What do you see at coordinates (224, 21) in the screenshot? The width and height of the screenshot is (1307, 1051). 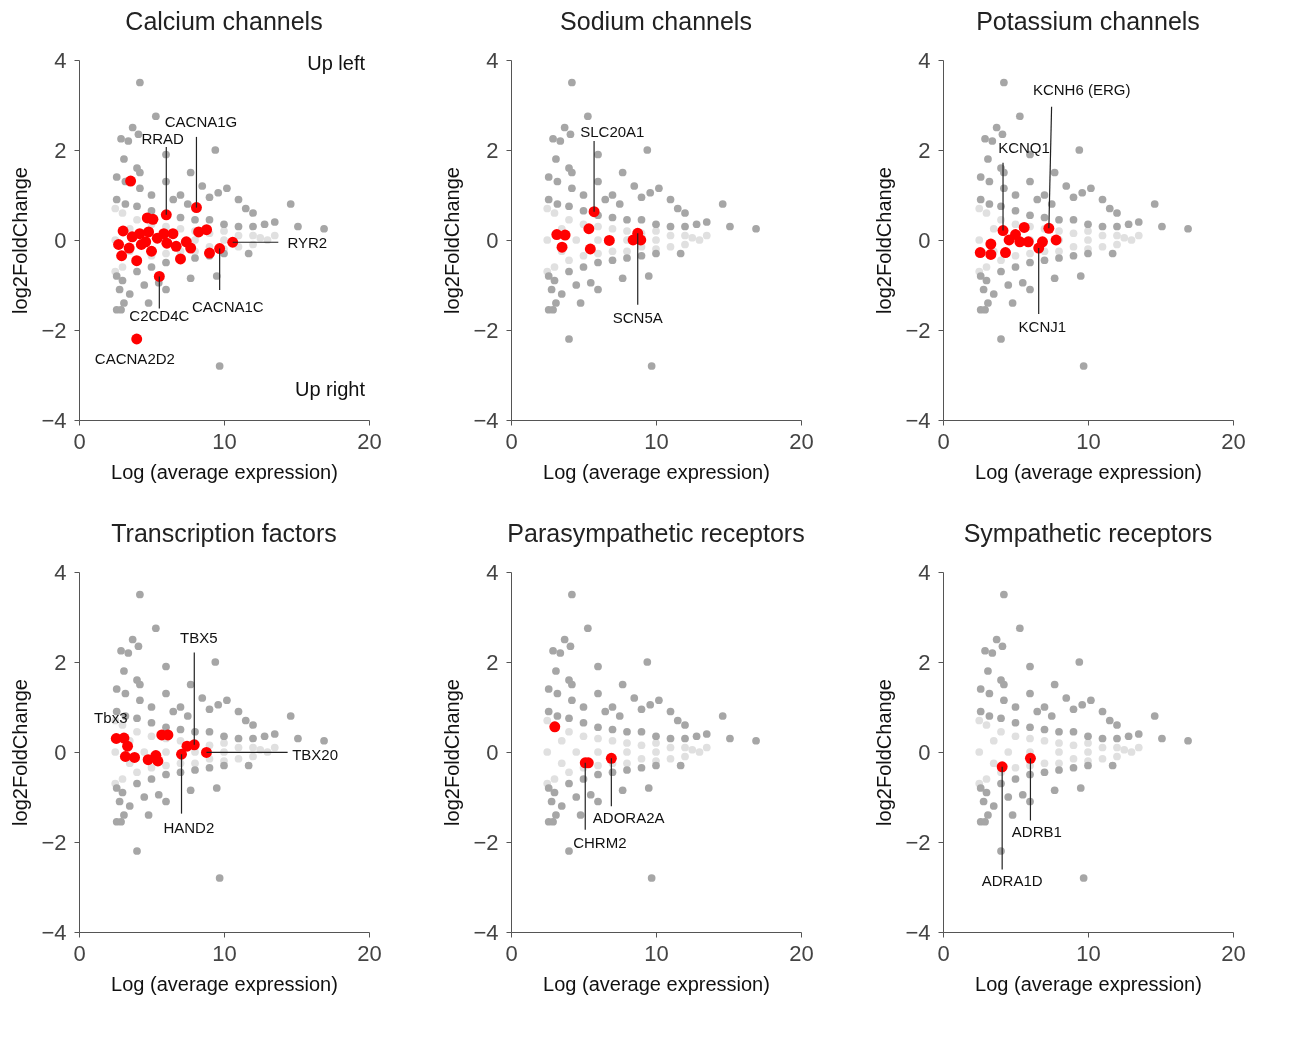 I see `chart-title: Calcium channels` at bounding box center [224, 21].